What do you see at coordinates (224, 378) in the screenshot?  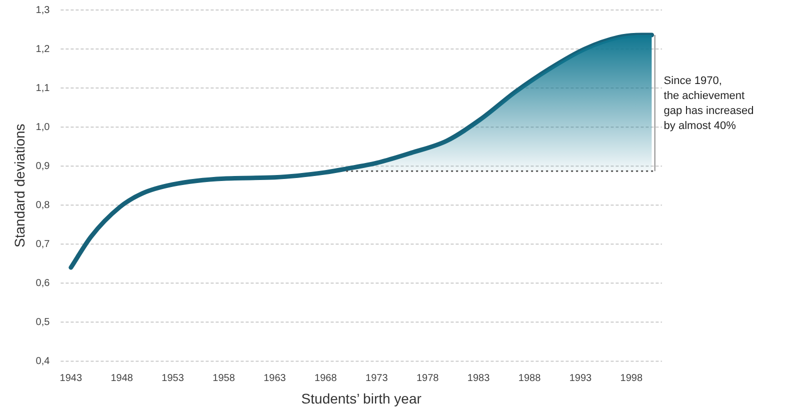 I see `x-tick-label: 1958` at bounding box center [224, 378].